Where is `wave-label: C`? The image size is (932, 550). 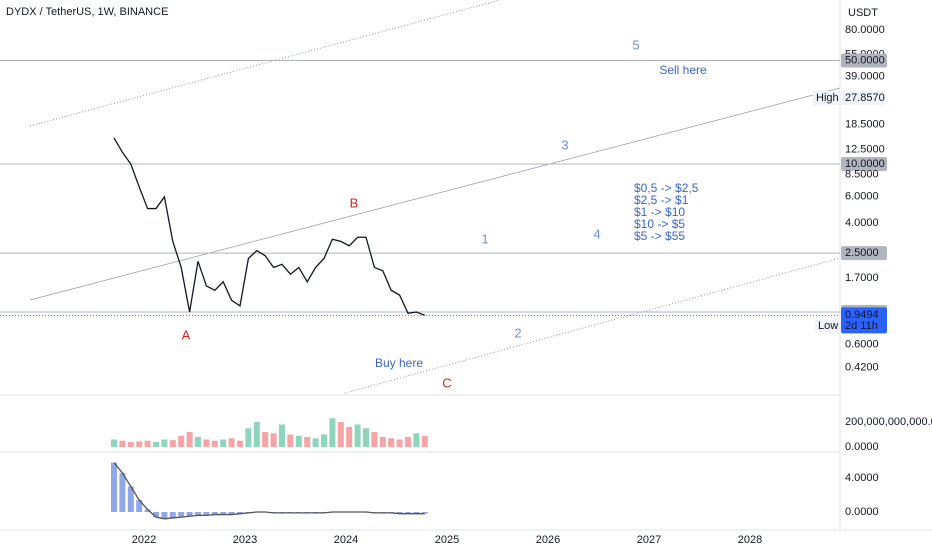
wave-label: C is located at coordinates (446, 382).